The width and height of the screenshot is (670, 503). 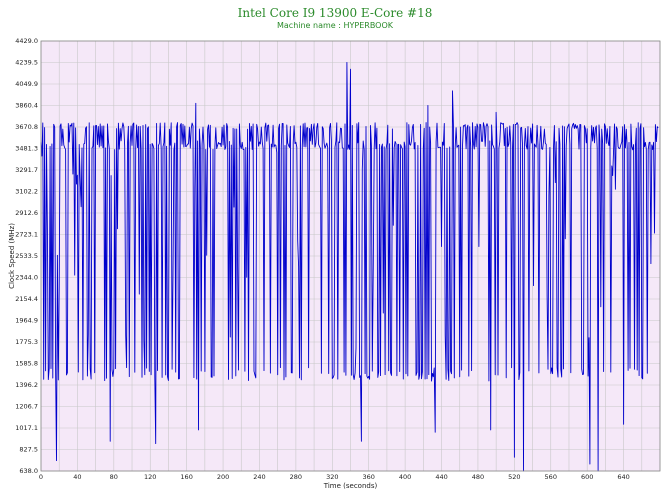 What do you see at coordinates (623, 477) in the screenshot?
I see `x-tick-label: 640` at bounding box center [623, 477].